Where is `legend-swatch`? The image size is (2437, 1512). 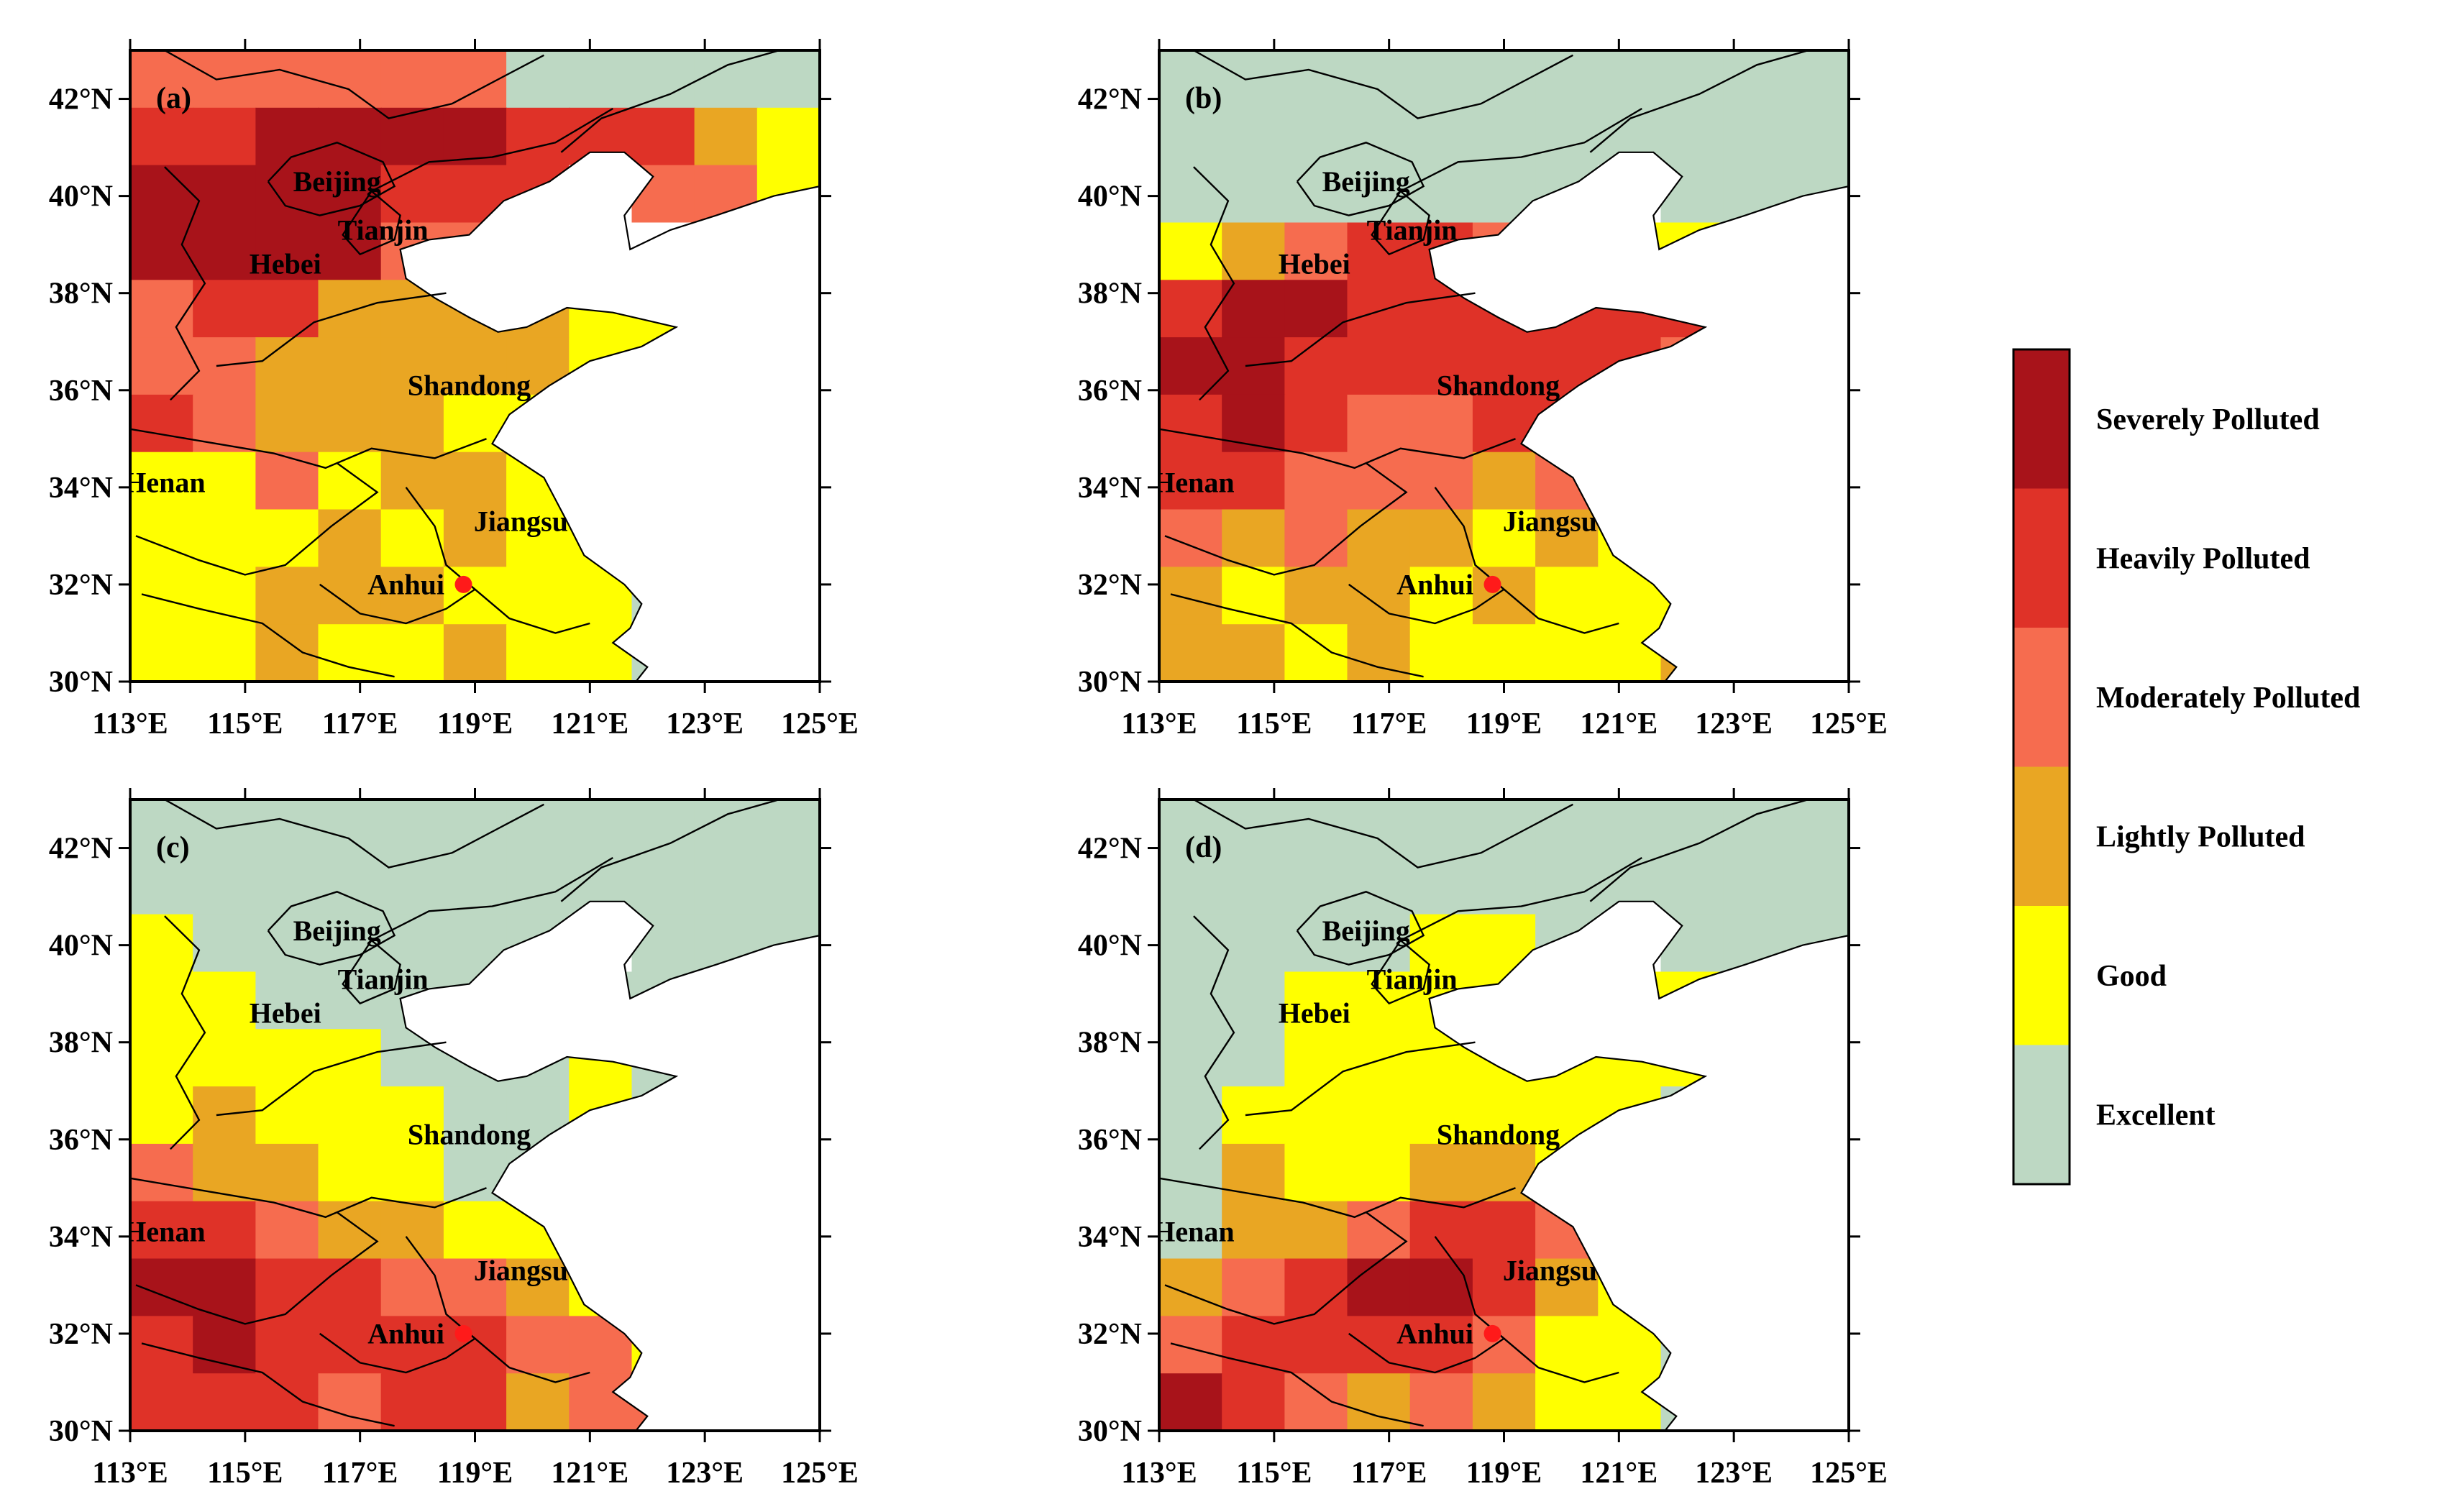 legend-swatch is located at coordinates (2042, 836).